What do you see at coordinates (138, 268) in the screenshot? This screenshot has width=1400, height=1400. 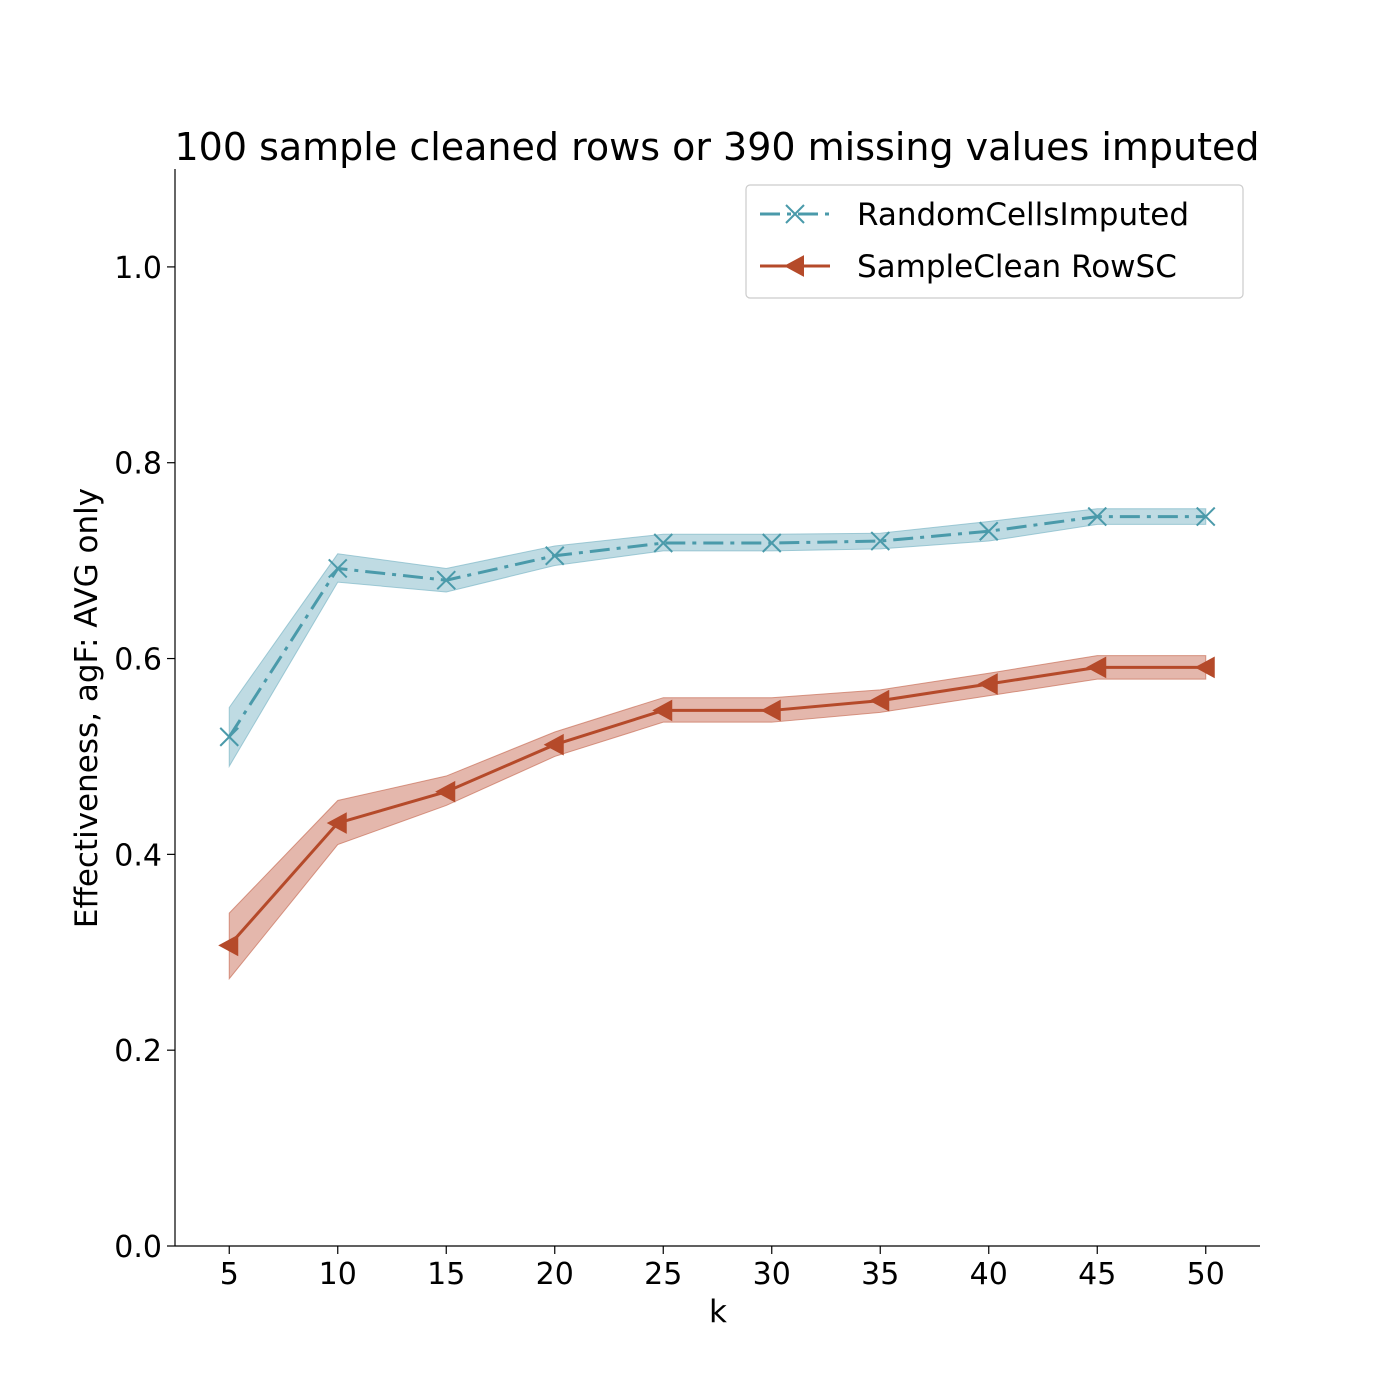 I see `y-tick-label: 1.0` at bounding box center [138, 268].